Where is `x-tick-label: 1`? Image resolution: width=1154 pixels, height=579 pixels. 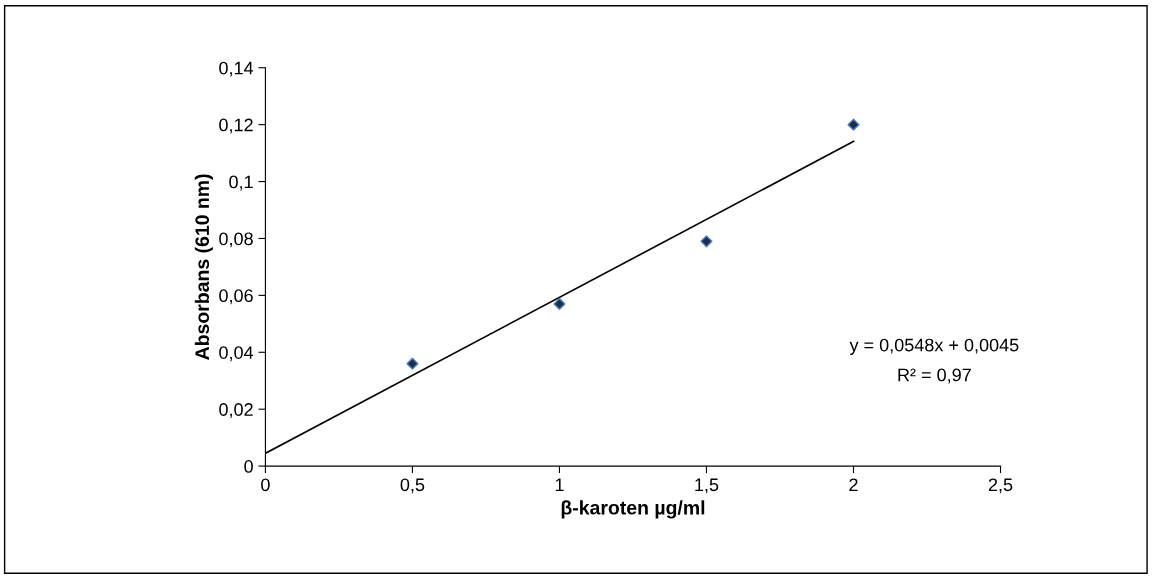
x-tick-label: 1 is located at coordinates (559, 484).